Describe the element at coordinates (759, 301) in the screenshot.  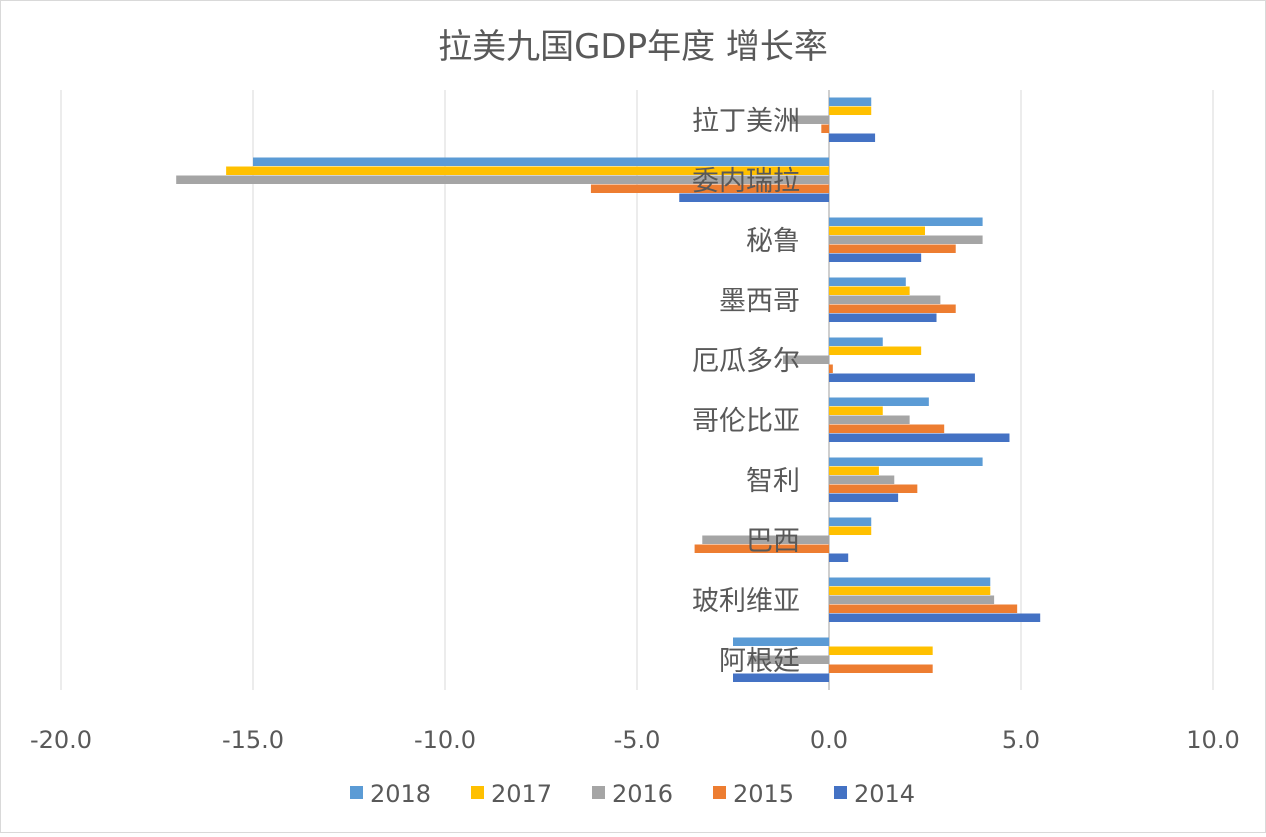
I see `category-label: 墨西哥` at that location.